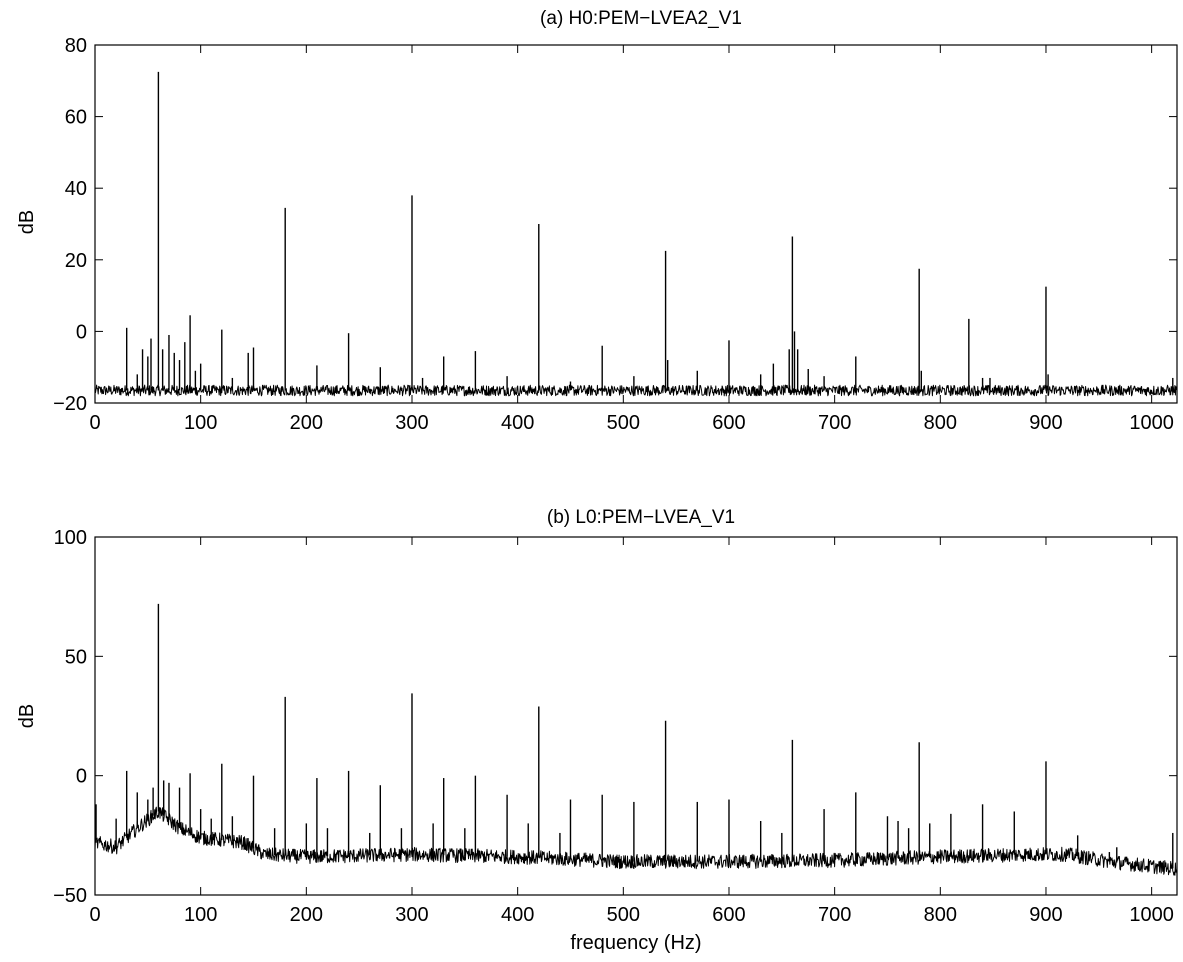 The height and width of the screenshot is (962, 1183). What do you see at coordinates (636, 390) in the screenshot?
I see `panel-a-trace` at bounding box center [636, 390].